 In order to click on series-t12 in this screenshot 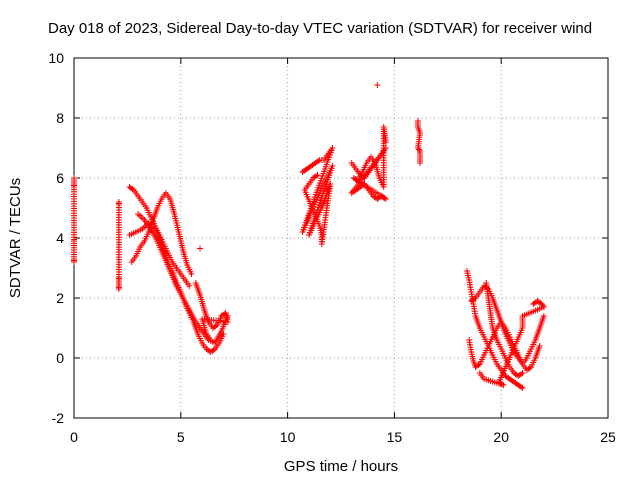, I will do `click(495, 329)`.